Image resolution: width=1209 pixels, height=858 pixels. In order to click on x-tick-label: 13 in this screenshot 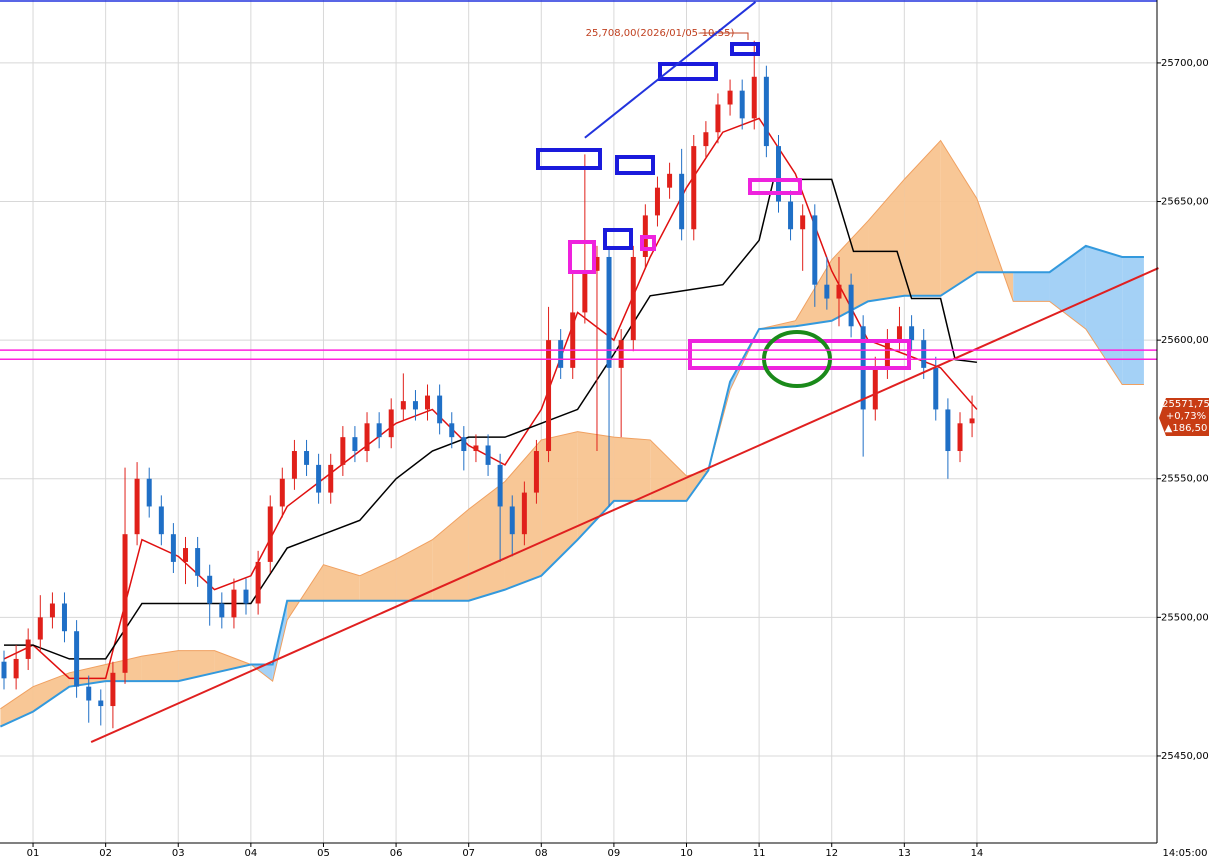, I will do `click(904, 853)`.